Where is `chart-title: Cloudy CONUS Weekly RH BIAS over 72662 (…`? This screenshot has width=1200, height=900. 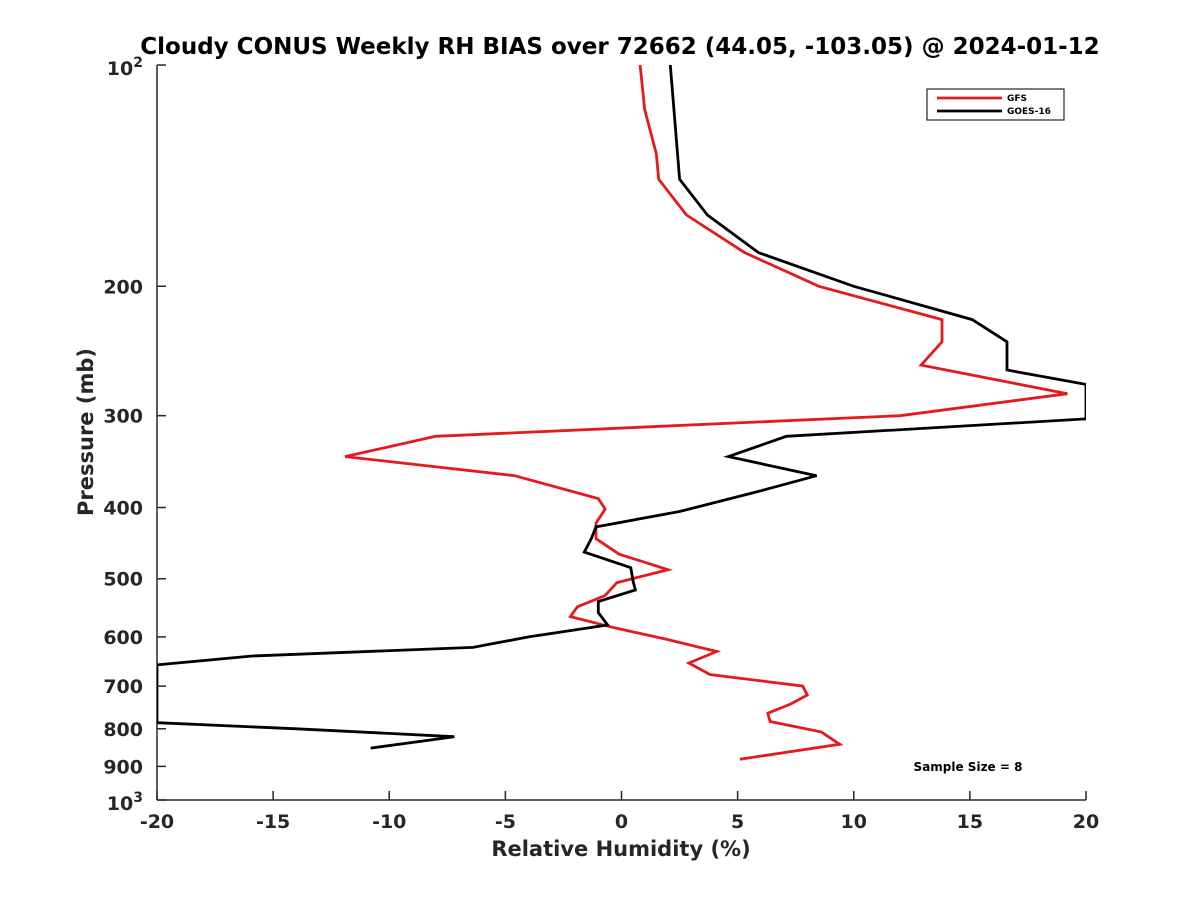 chart-title: Cloudy CONUS Weekly RH BIAS over 72662 (… is located at coordinates (619, 47).